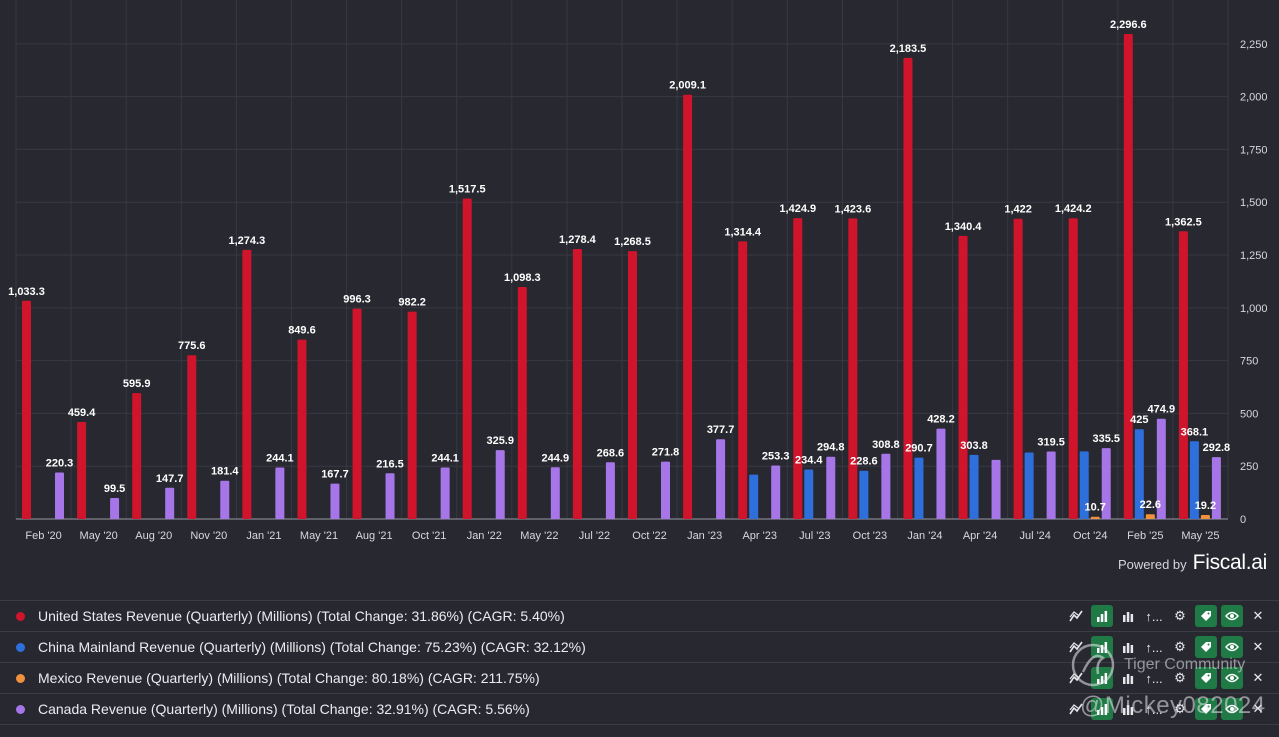  I want to click on x-tick-label: Oct '21, so click(429, 536).